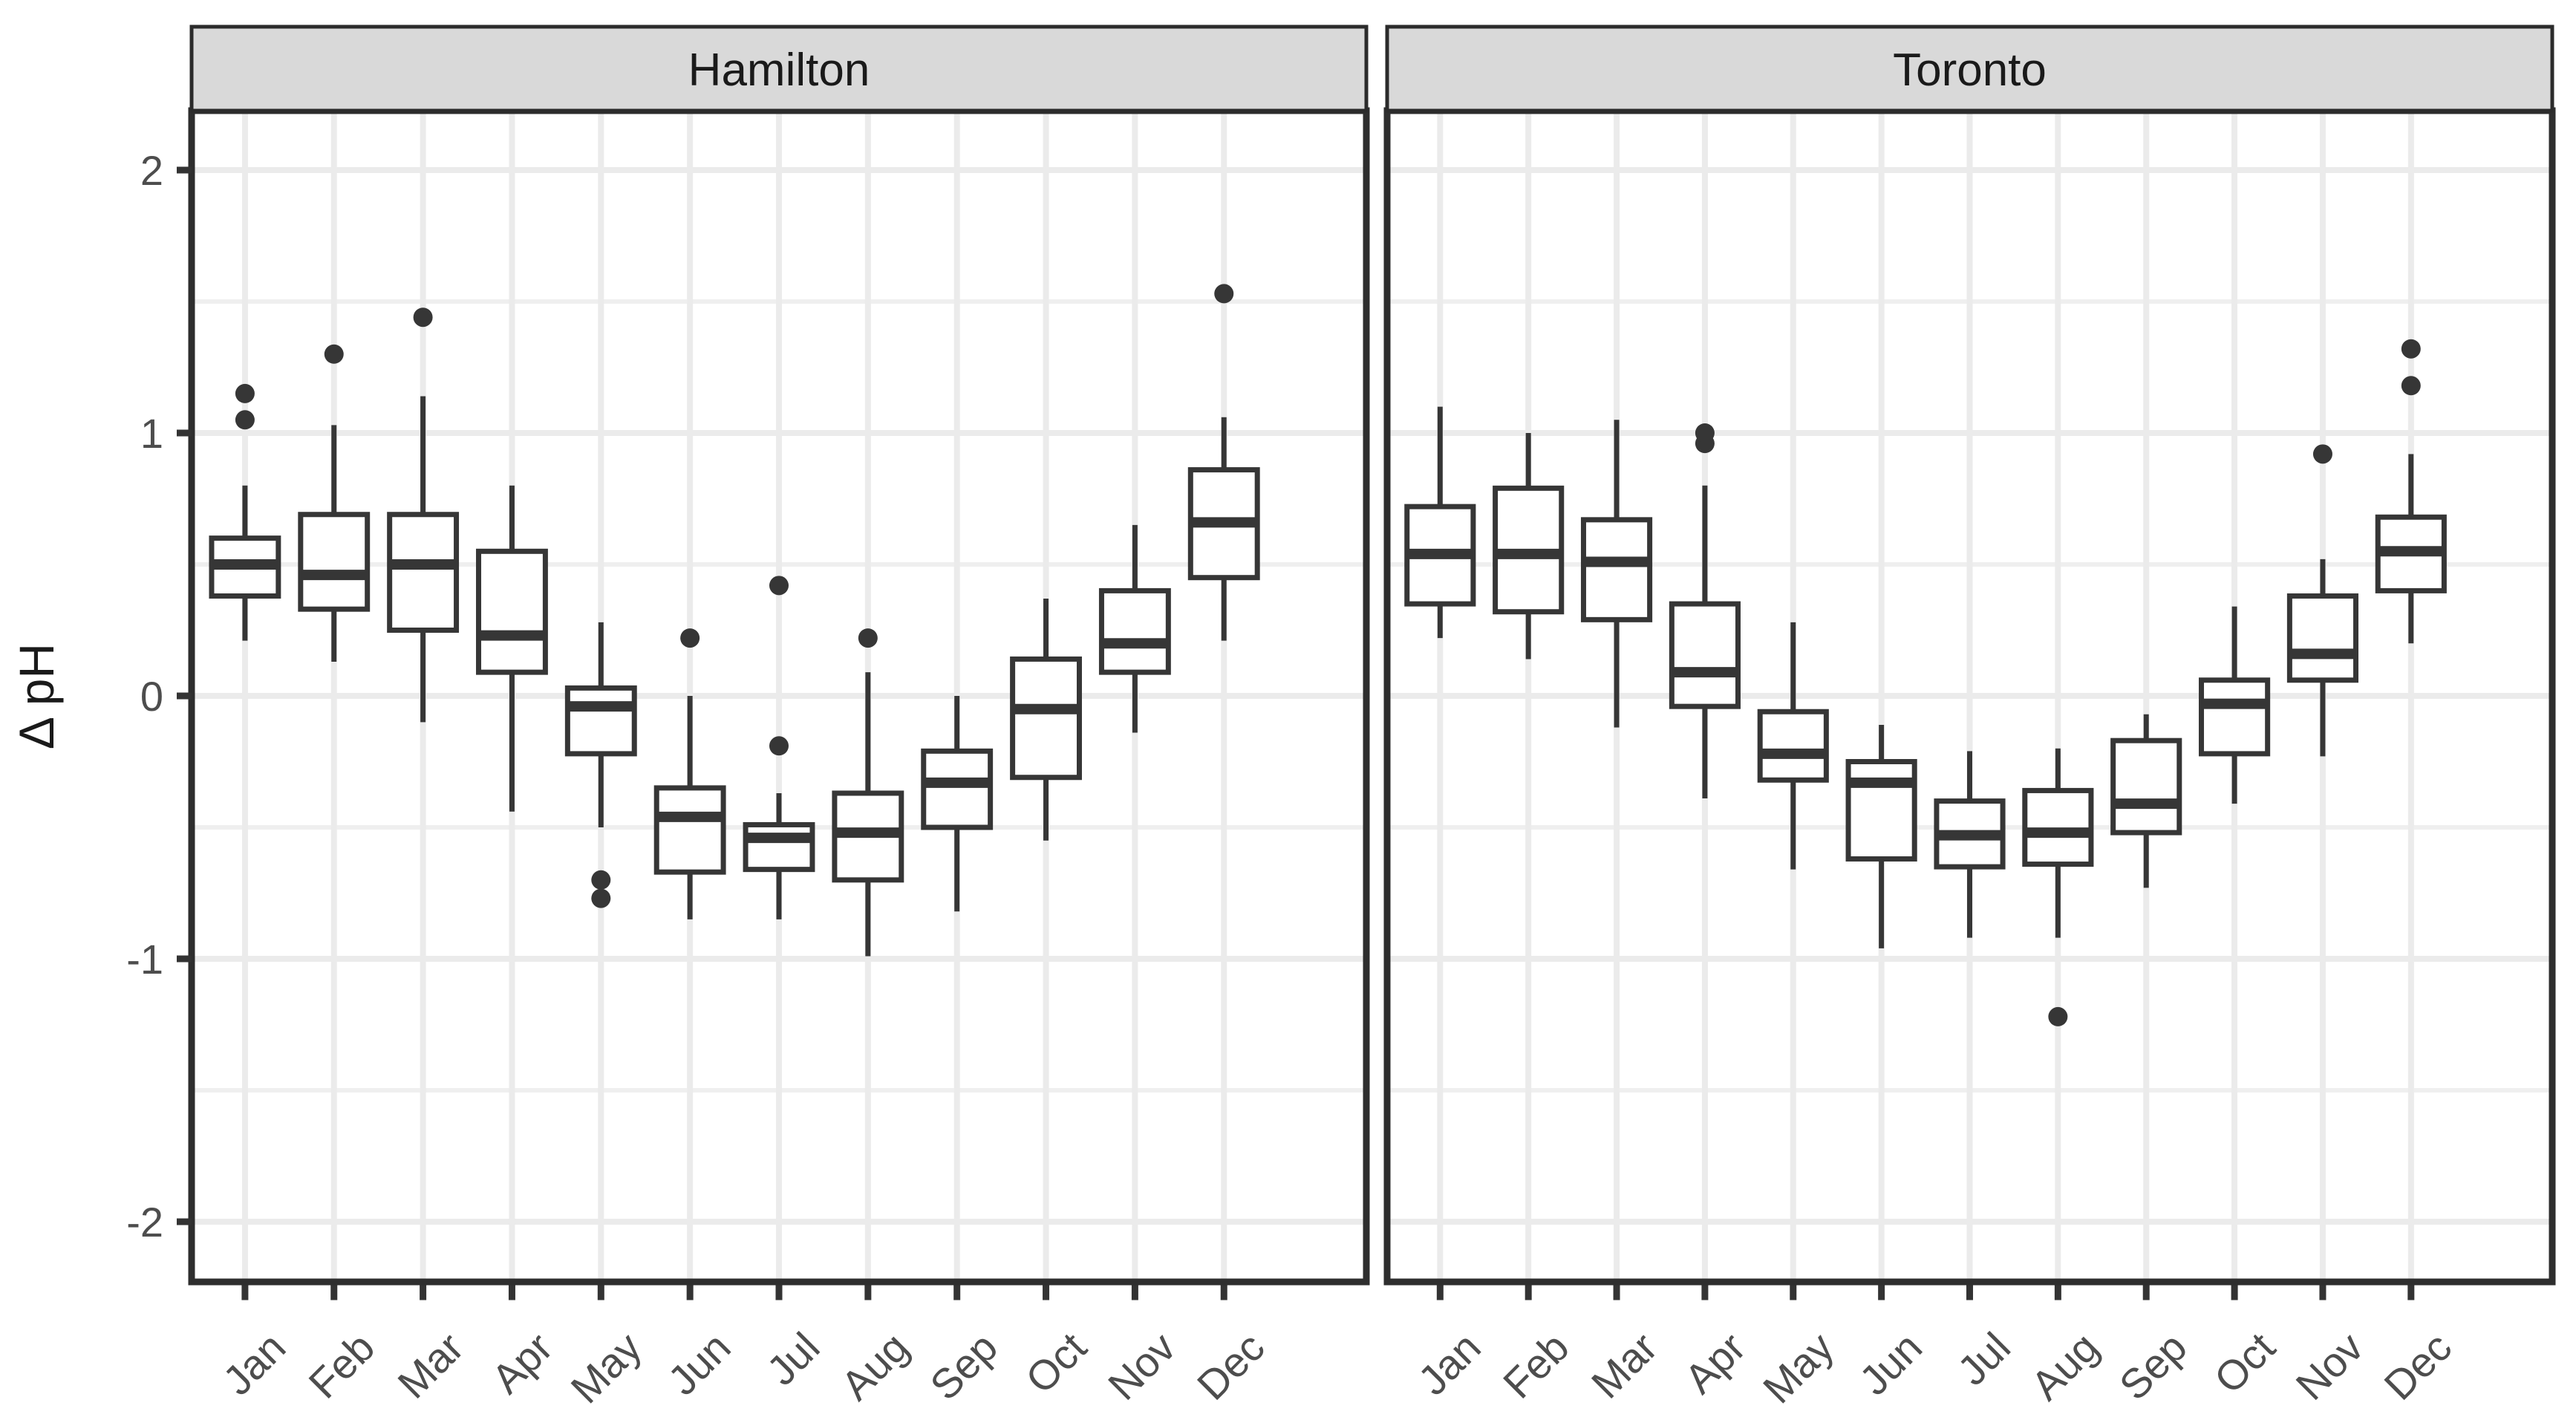  Describe the element at coordinates (151, 696) in the screenshot. I see `y-tick-label: 0` at that location.